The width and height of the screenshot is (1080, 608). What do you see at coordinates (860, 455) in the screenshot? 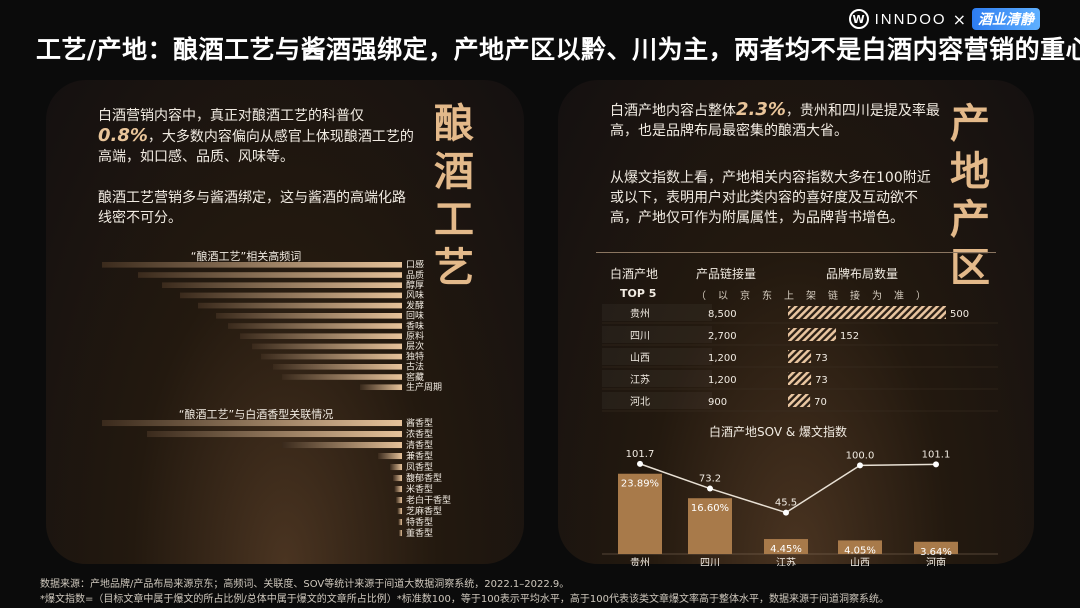
I see `index-label: 100.0` at bounding box center [860, 455].